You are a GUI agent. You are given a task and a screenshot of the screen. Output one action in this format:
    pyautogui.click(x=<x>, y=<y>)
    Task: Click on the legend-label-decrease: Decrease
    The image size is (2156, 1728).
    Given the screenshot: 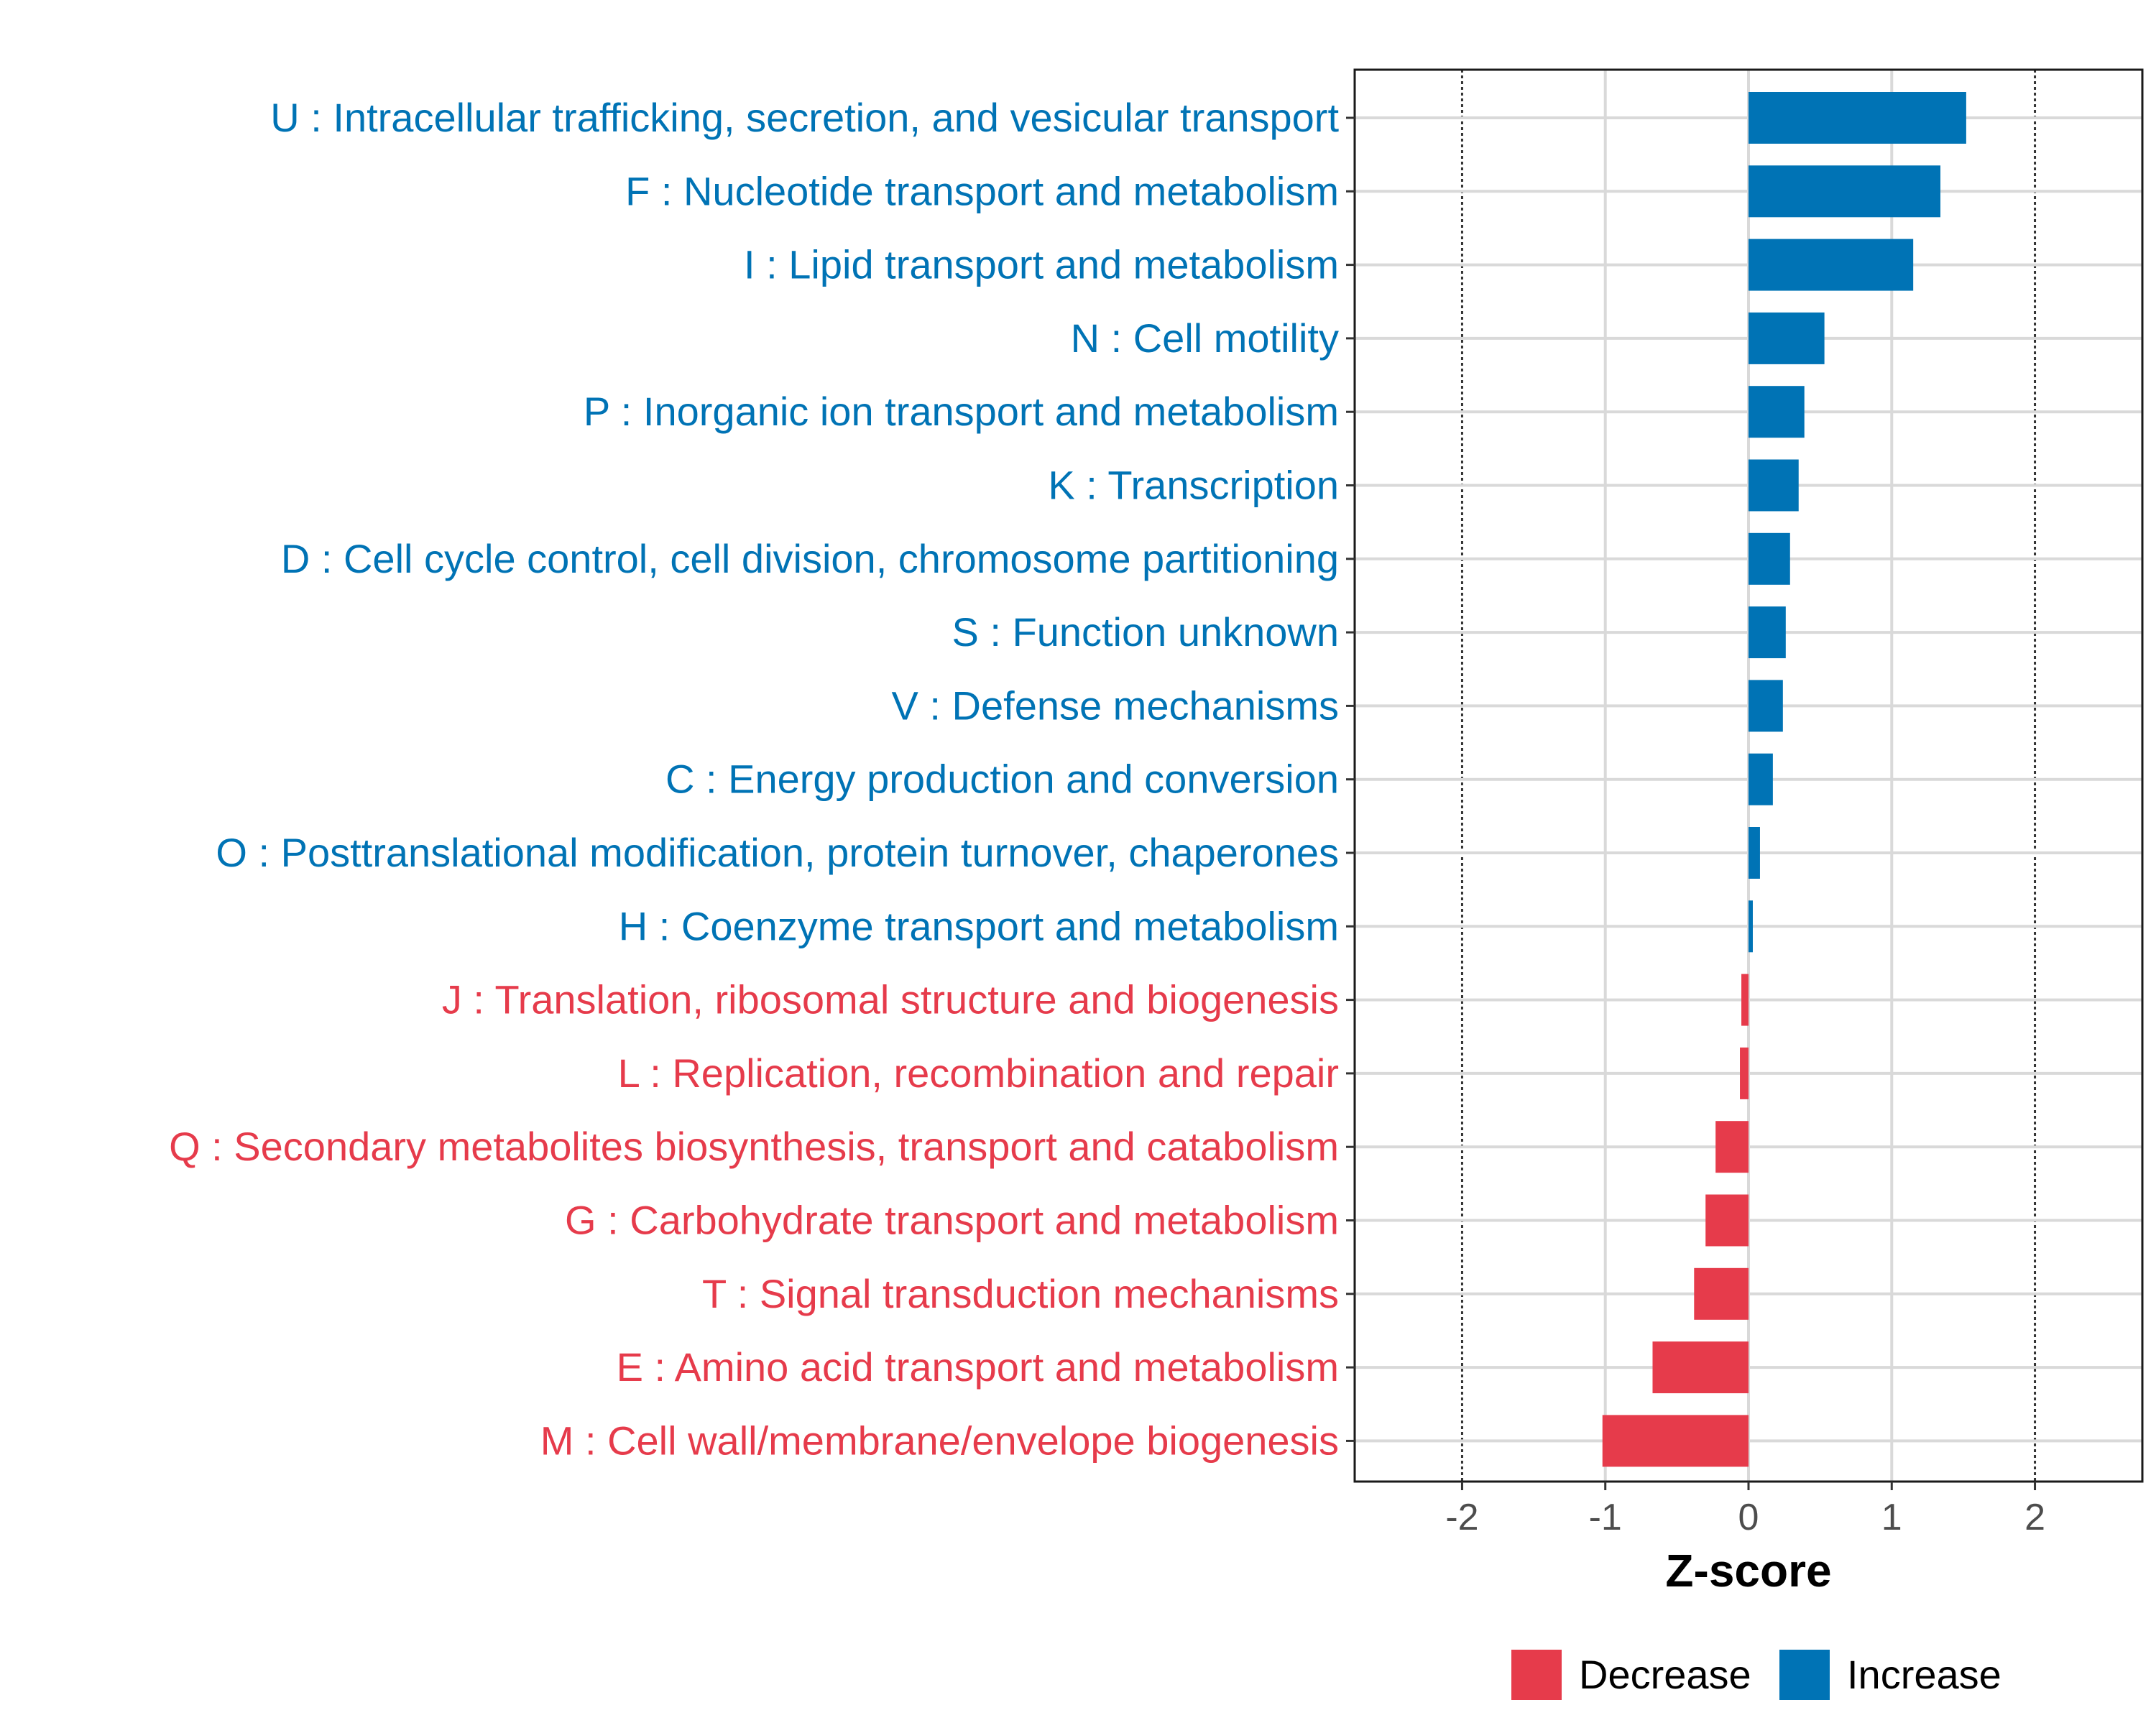 What is the action you would take?
    pyautogui.click(x=1665, y=1675)
    